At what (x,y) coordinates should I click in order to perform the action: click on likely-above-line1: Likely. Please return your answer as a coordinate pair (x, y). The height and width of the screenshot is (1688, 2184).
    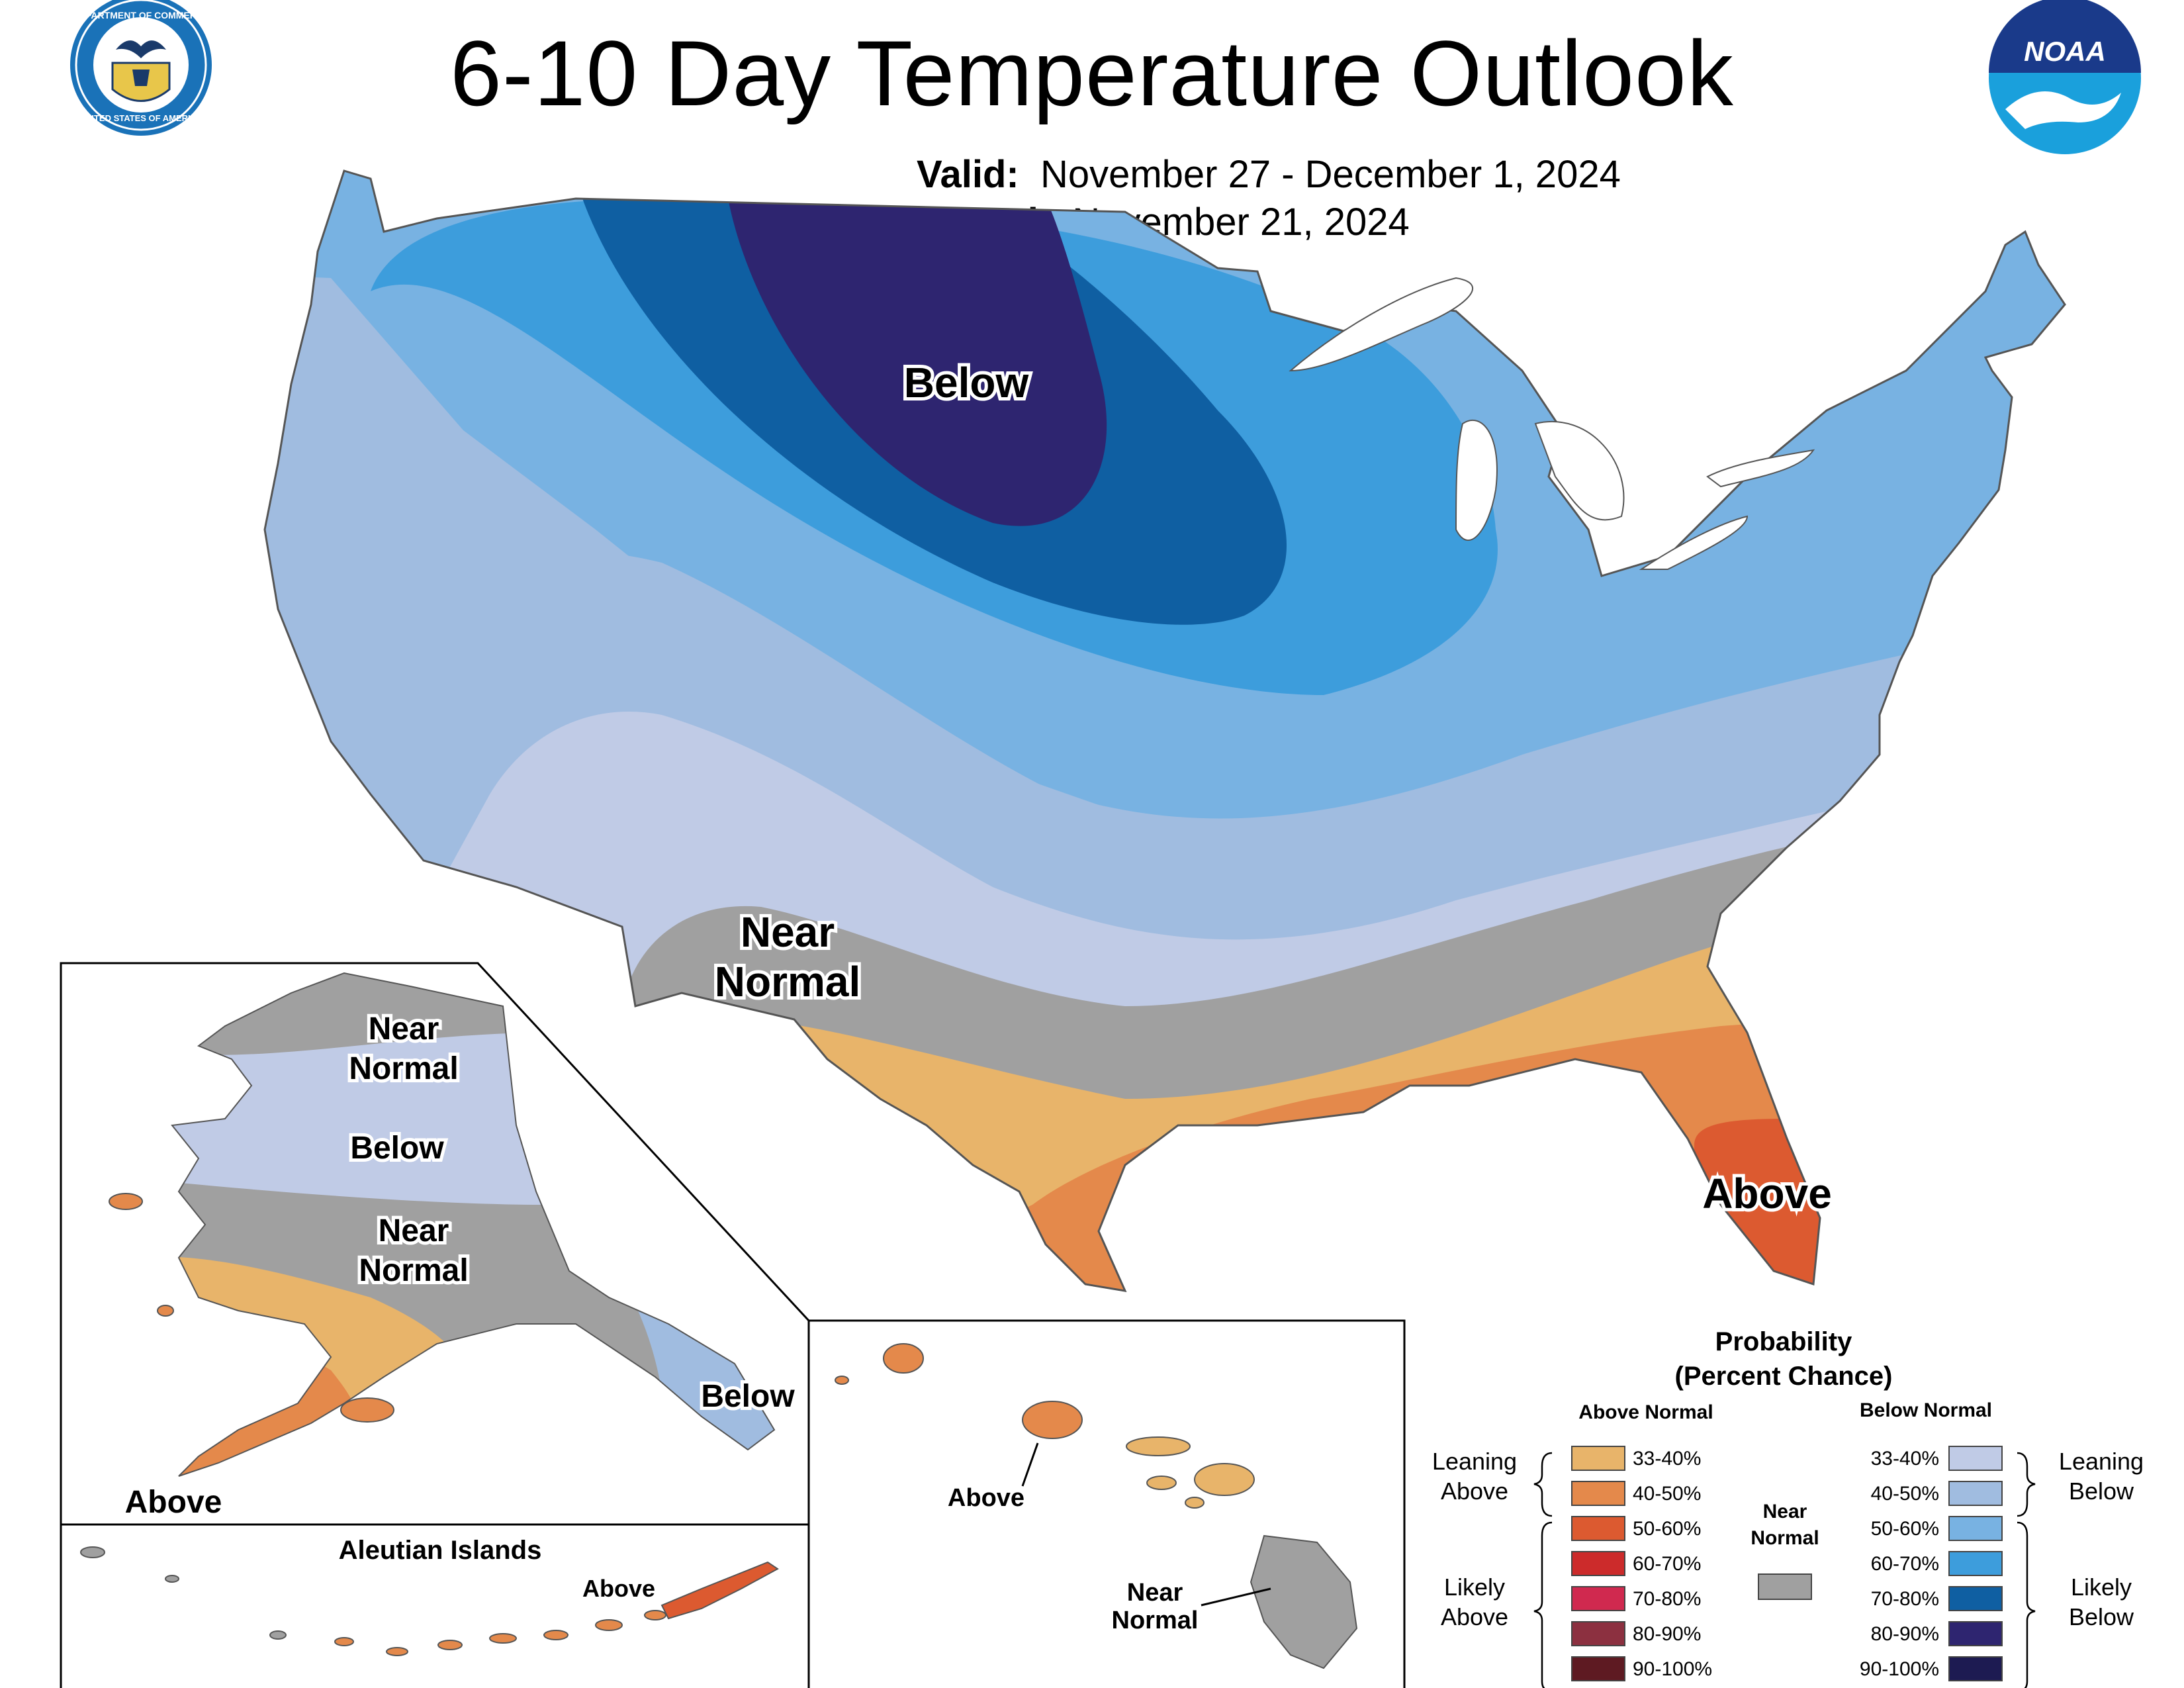
    Looking at the image, I should click on (1474, 1587).